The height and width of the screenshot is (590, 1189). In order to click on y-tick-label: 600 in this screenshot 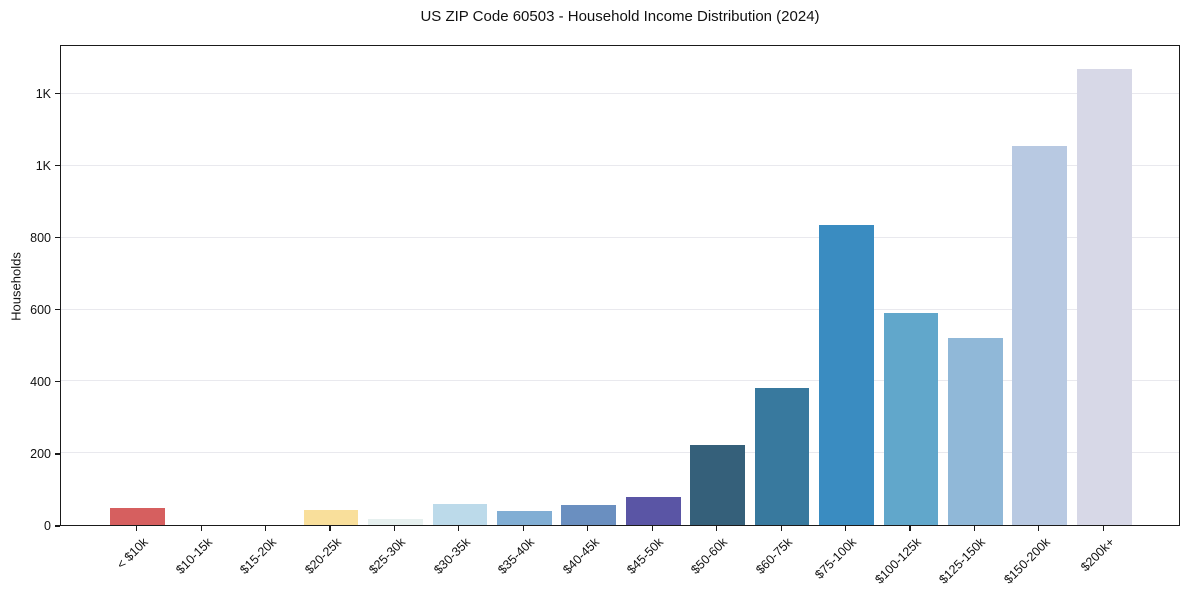, I will do `click(40, 309)`.